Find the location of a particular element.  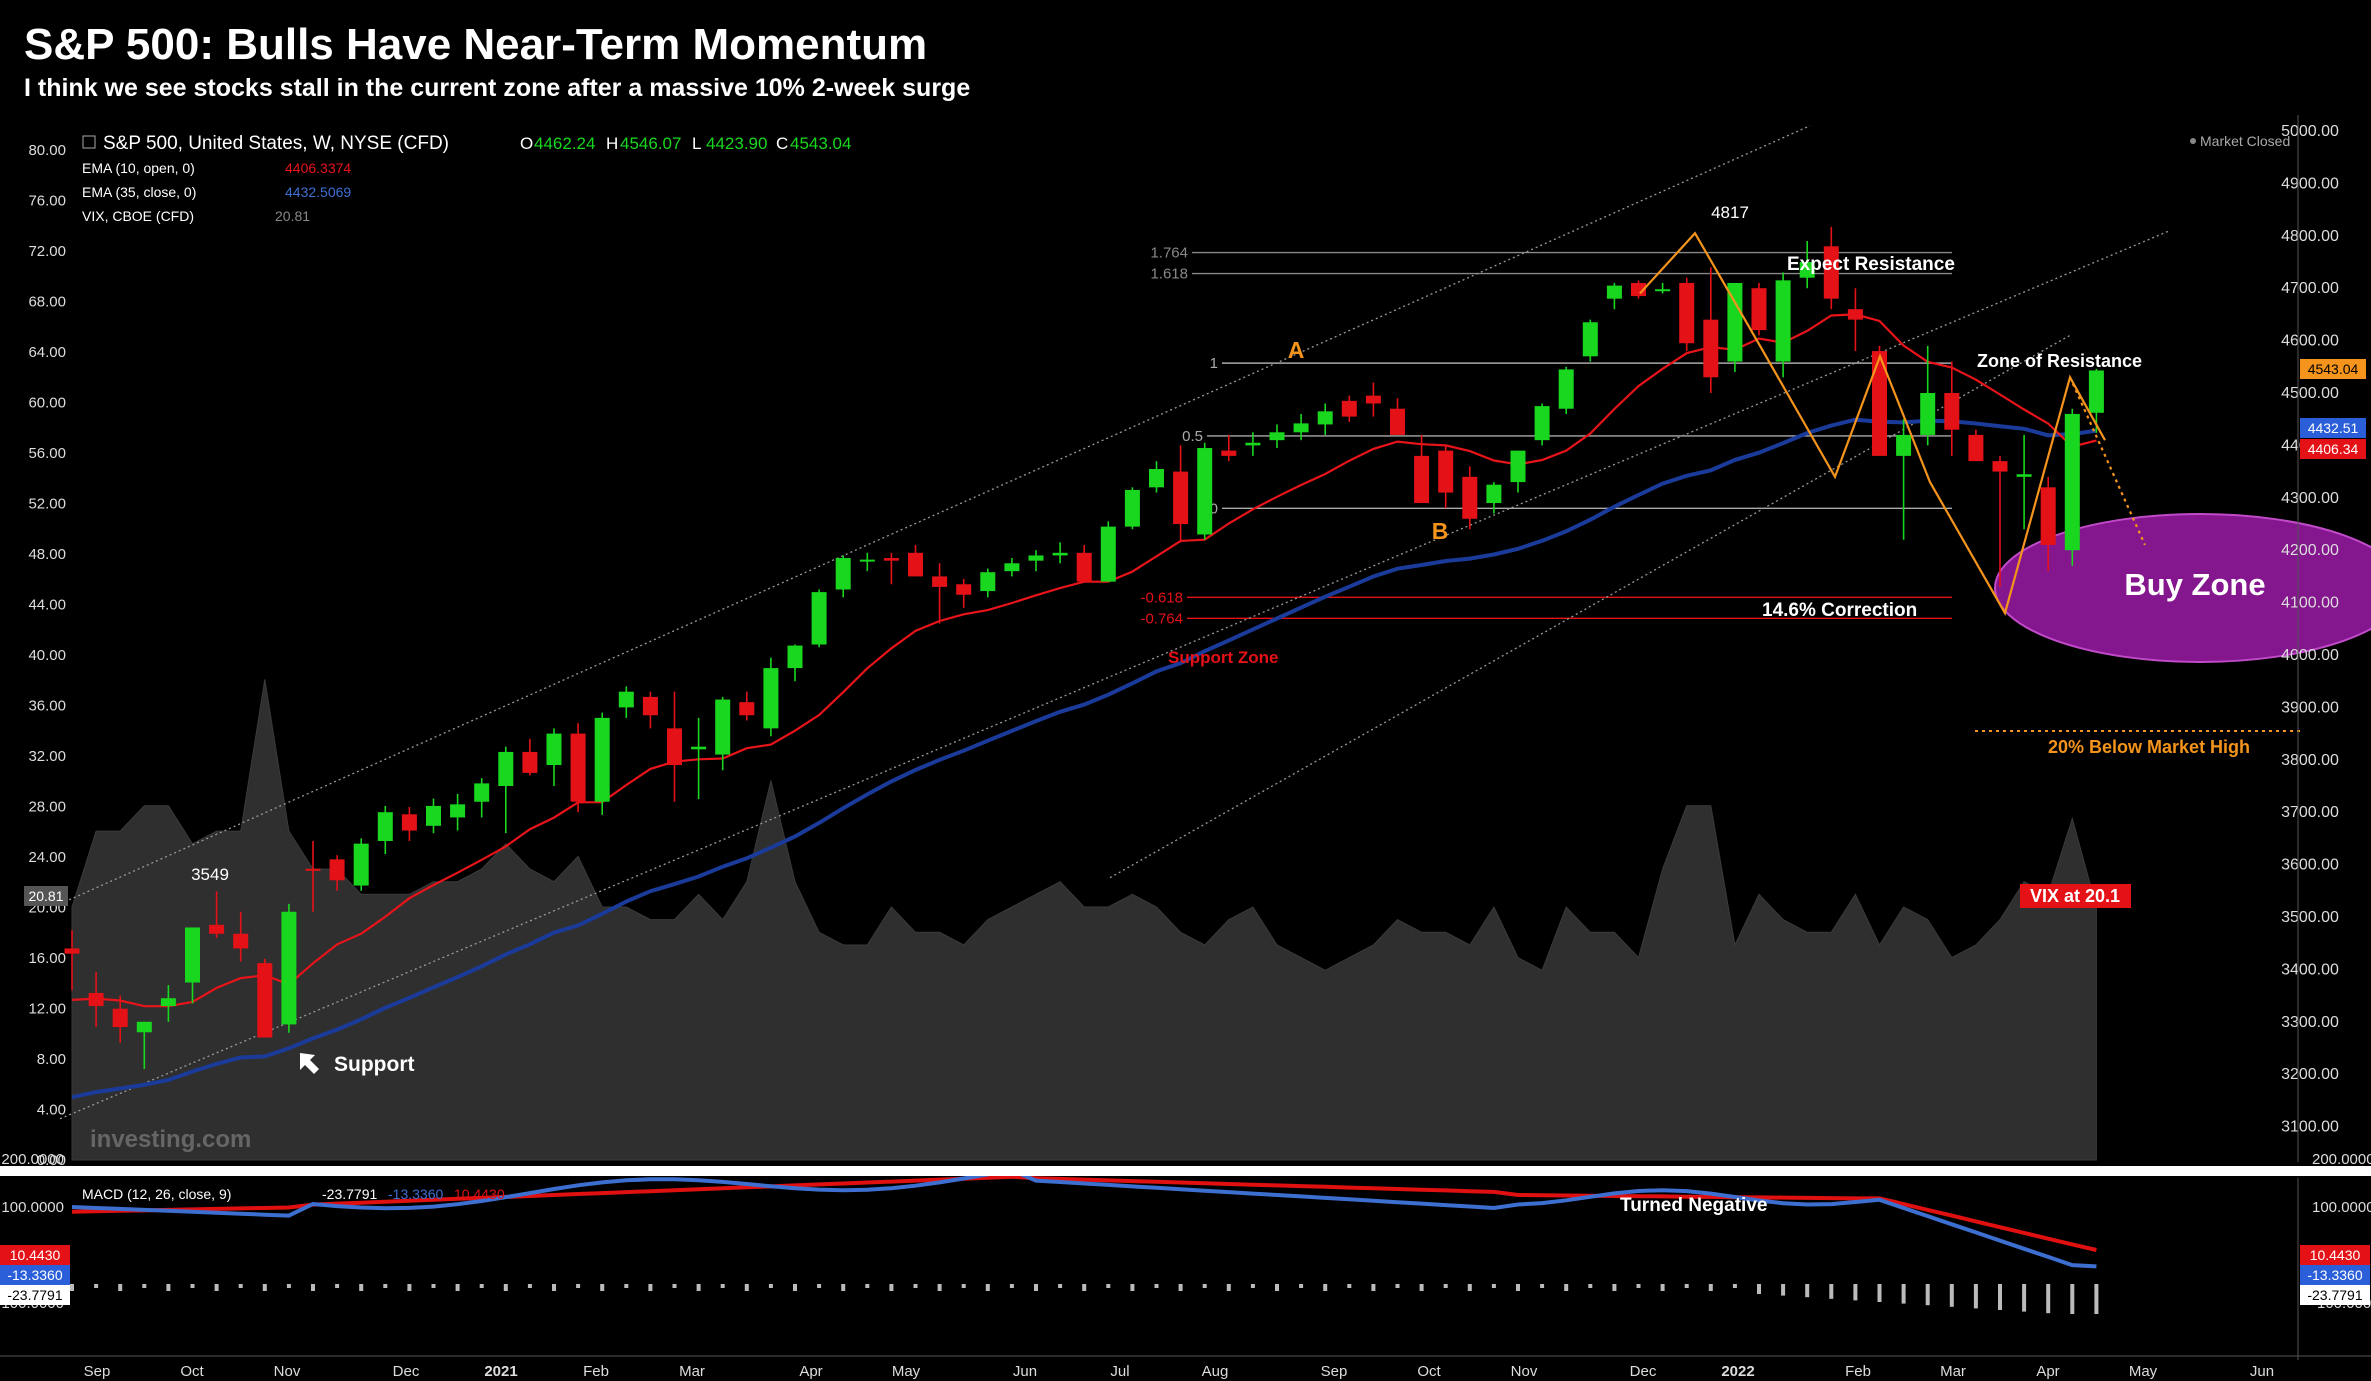

macd-legend-v2: -13.3360 is located at coordinates (415, 1194).